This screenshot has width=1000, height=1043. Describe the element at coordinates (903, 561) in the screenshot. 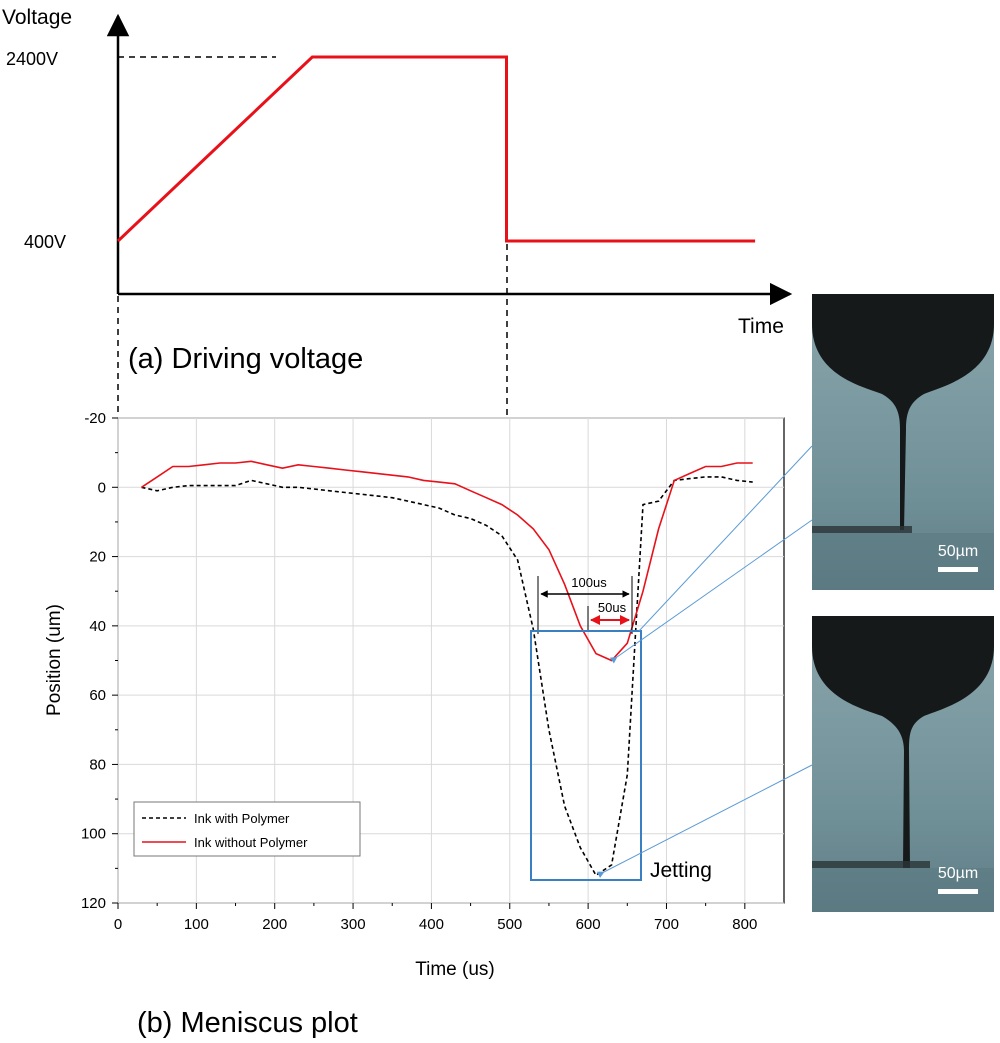

I see `substrate-glass-top` at that location.